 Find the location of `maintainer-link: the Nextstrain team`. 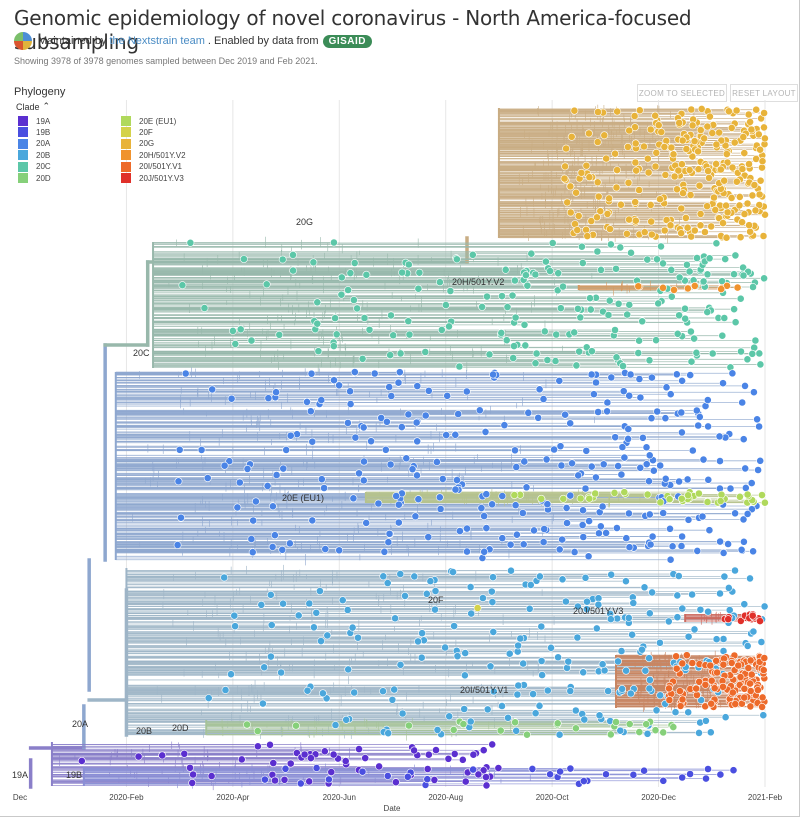

maintainer-link: the Nextstrain team is located at coordinates (157, 41).